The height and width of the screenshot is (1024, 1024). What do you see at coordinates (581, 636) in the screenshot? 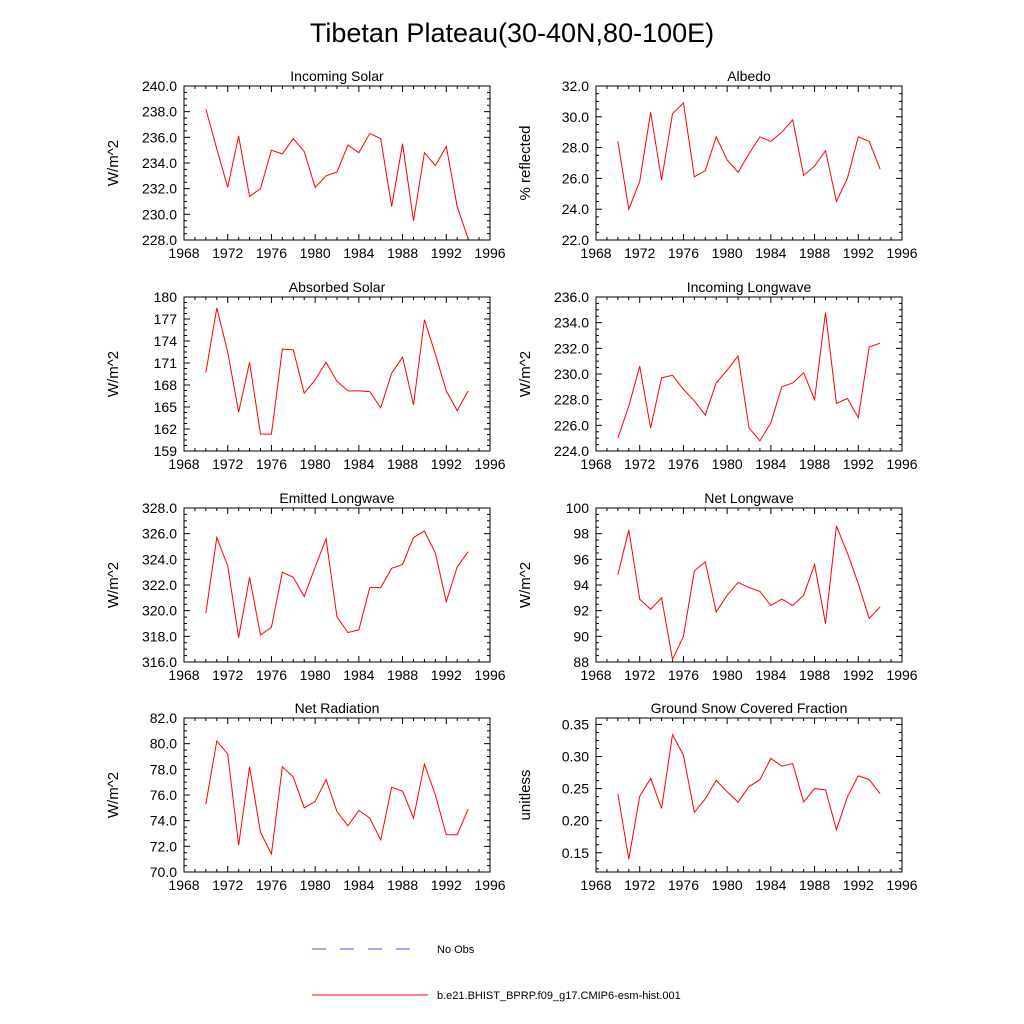
I see `y-tick-label: 90` at bounding box center [581, 636].